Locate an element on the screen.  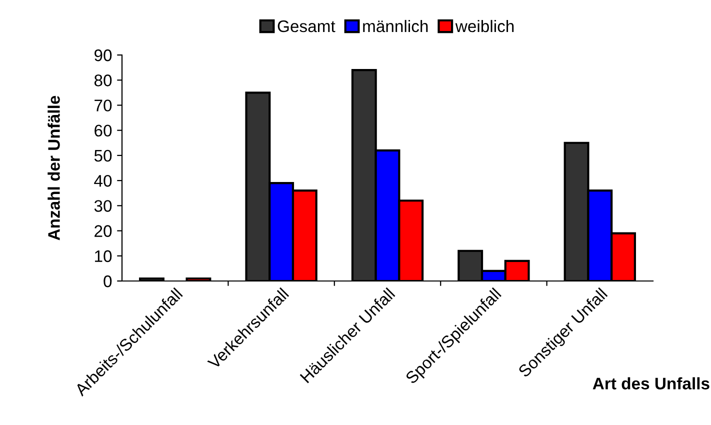
x-axis-title: Art des Unfalls is located at coordinates (651, 383).